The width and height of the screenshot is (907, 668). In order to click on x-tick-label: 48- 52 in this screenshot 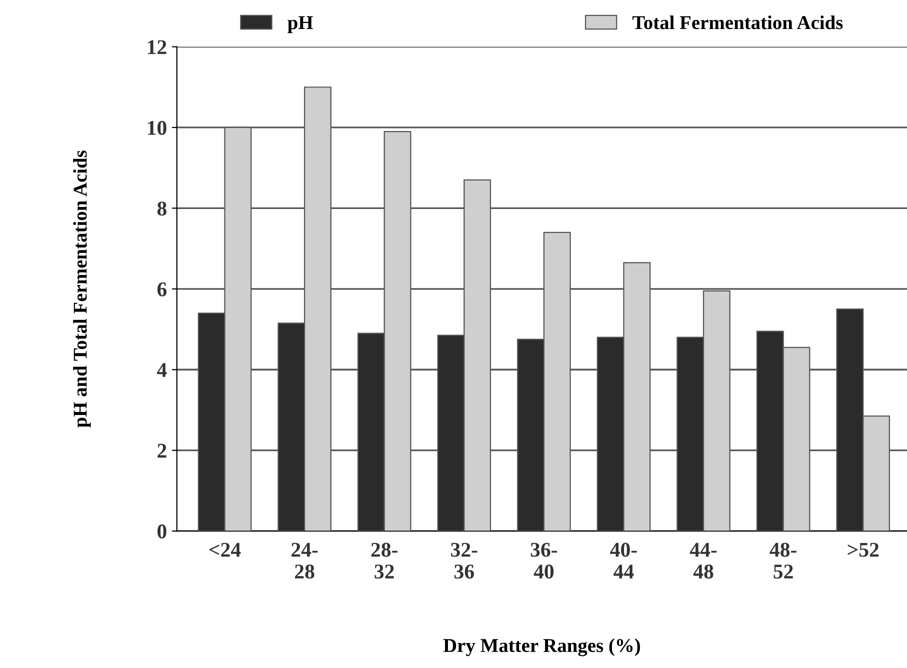, I will do `click(783, 560)`.